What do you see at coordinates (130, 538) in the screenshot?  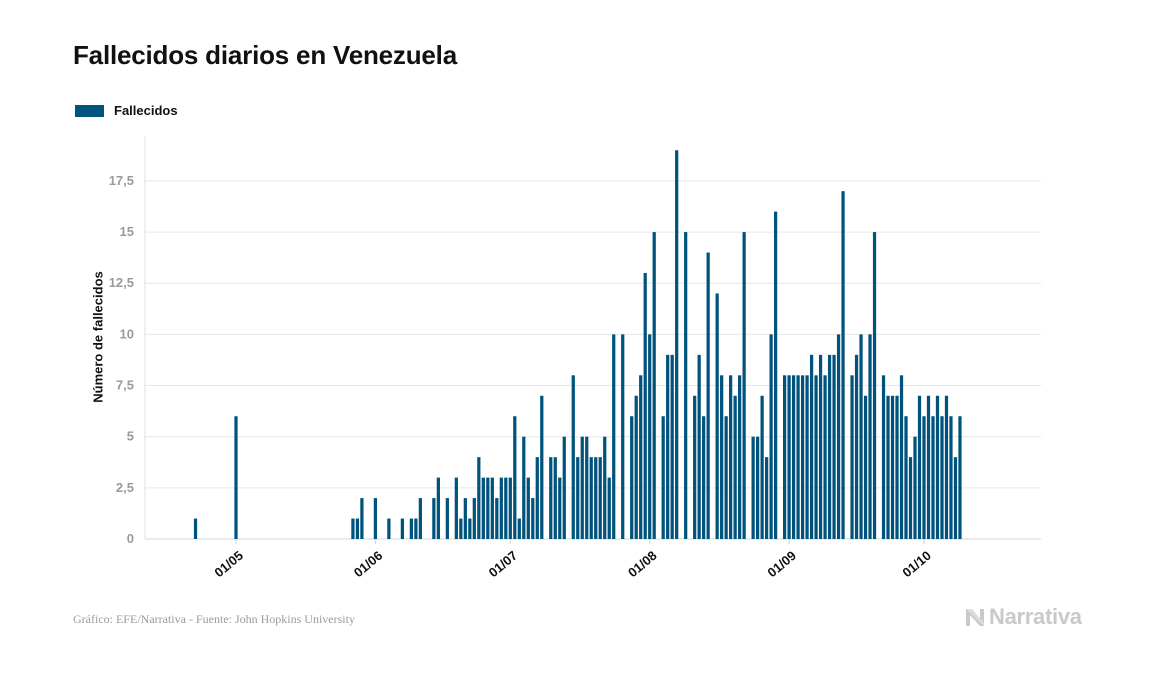 I see `y-tick-label: 0` at bounding box center [130, 538].